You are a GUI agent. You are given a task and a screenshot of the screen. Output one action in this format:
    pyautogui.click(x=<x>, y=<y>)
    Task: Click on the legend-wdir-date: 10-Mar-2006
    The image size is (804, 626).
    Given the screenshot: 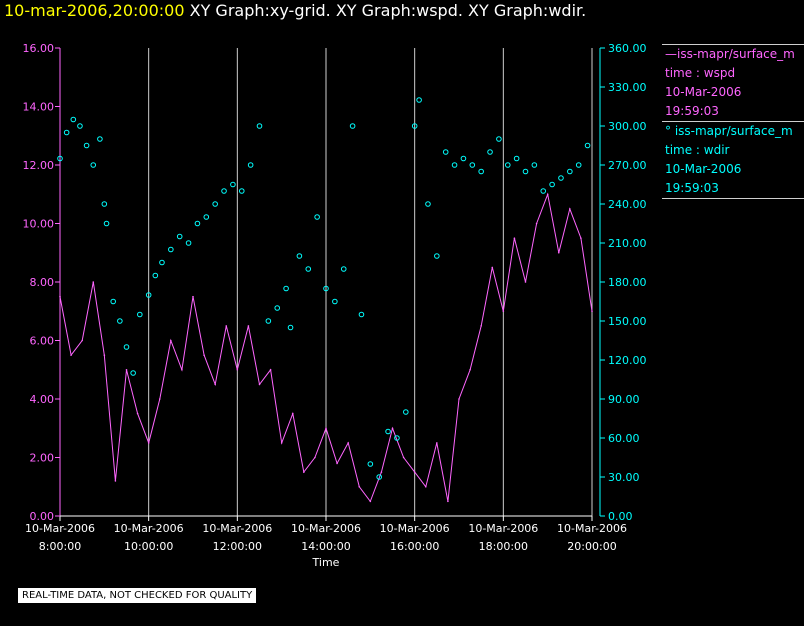 What is the action you would take?
    pyautogui.click(x=703, y=169)
    